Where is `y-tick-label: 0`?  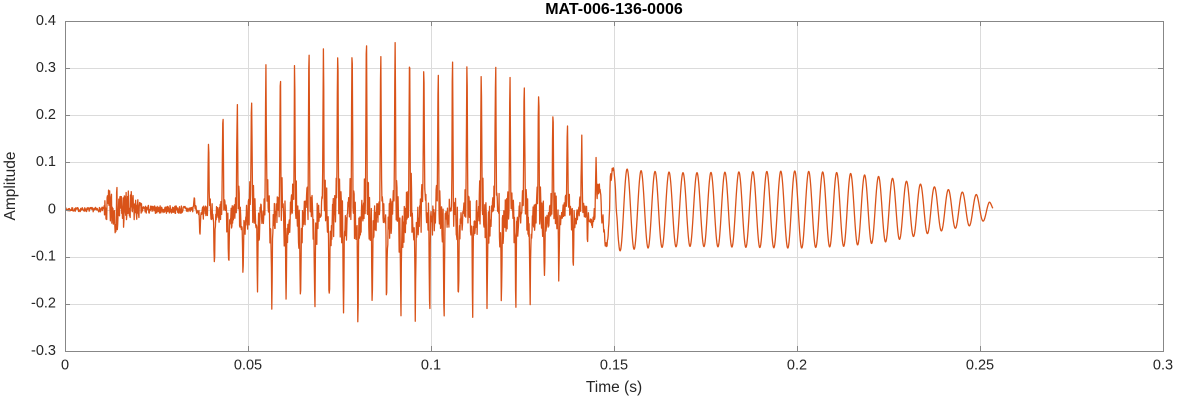 y-tick-label: 0 is located at coordinates (52, 209).